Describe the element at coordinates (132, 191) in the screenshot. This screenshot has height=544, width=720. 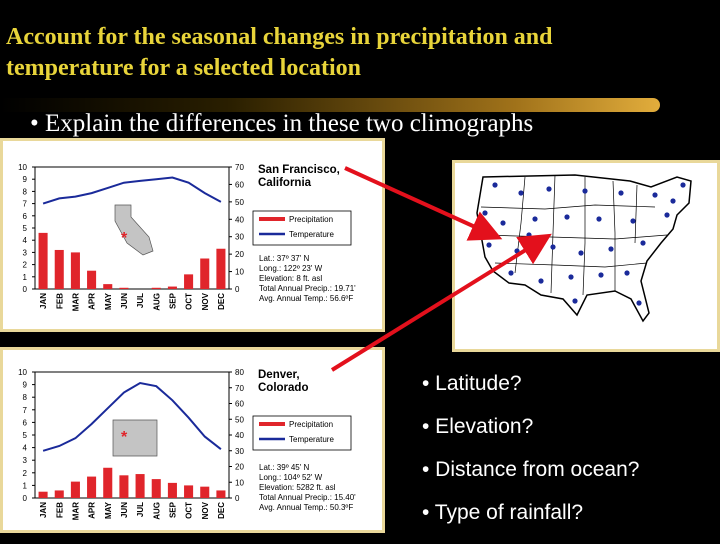
I see `temperature-line` at that location.